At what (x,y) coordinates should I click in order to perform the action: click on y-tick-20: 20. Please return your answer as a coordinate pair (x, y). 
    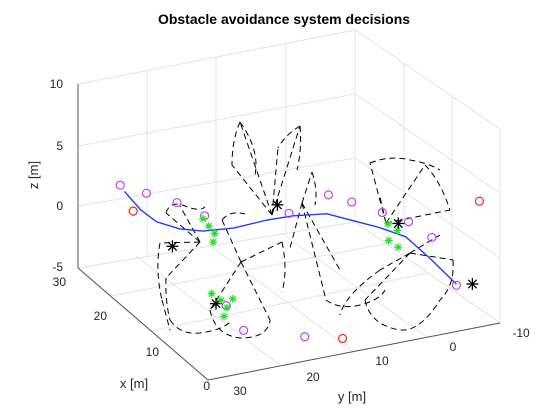
    Looking at the image, I should click on (313, 377).